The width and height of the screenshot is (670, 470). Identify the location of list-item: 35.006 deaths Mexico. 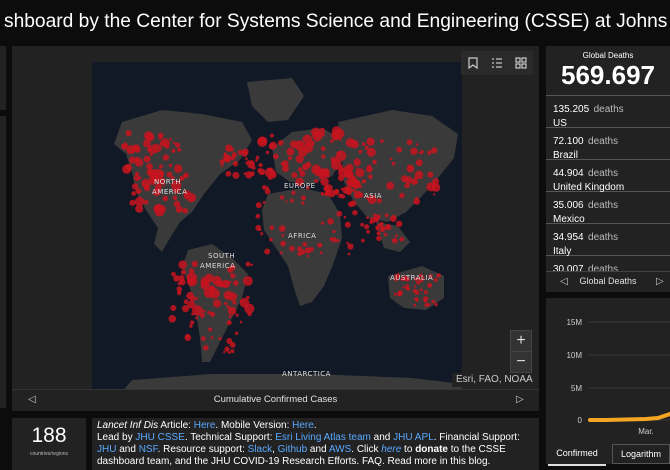
(608, 208).